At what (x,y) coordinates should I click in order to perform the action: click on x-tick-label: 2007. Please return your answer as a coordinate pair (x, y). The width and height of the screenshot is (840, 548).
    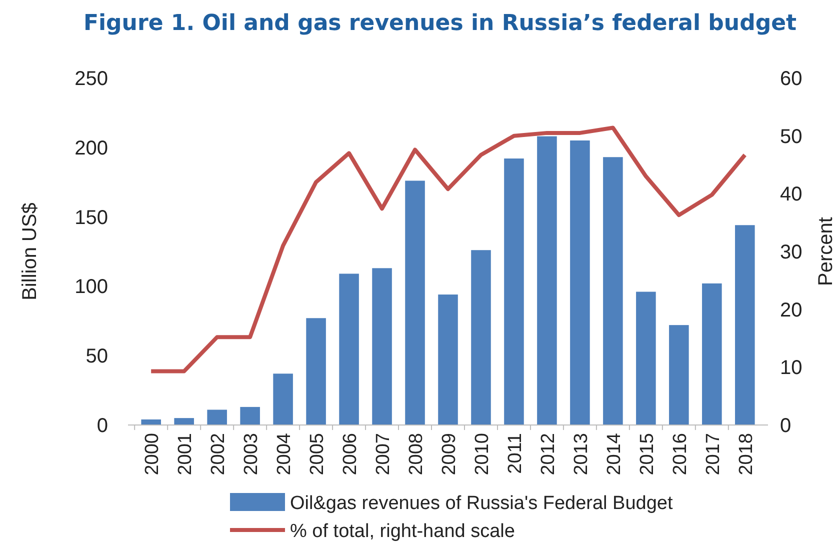
    Looking at the image, I should click on (383, 454).